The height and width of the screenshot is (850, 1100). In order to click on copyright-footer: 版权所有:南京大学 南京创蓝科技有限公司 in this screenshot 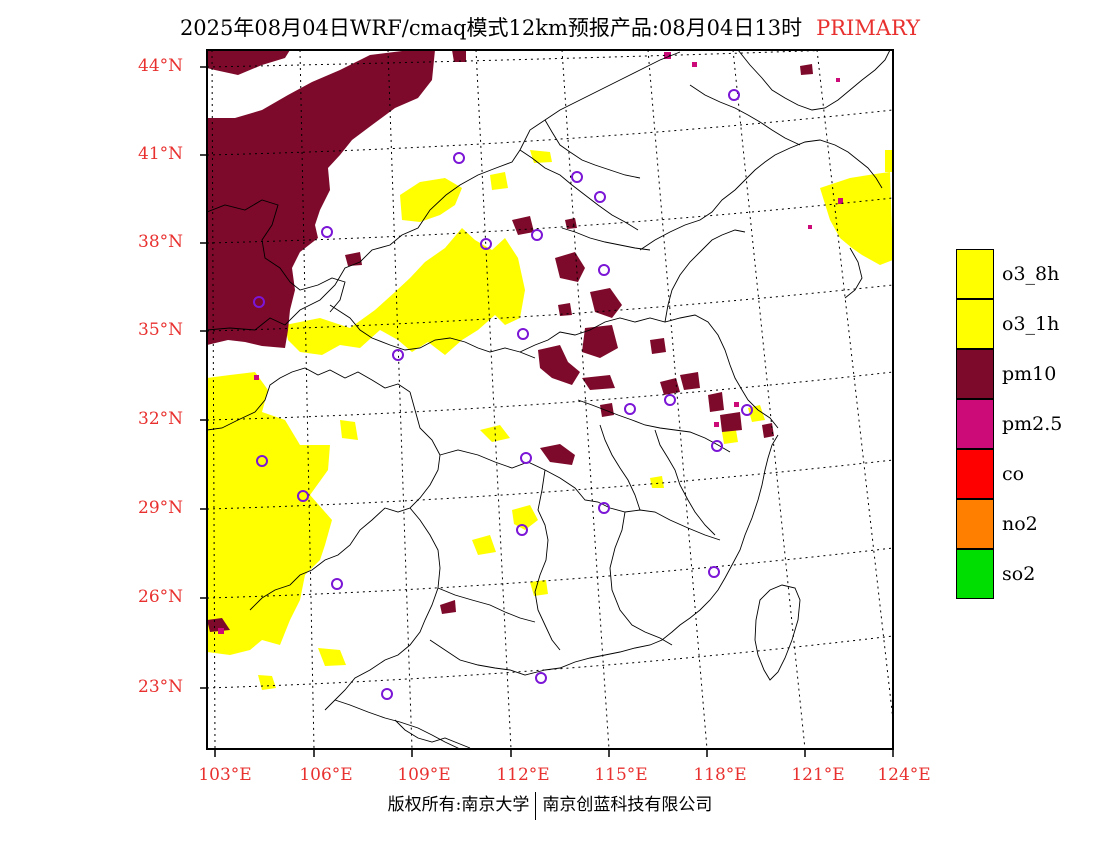, I will do `click(550, 805)`.